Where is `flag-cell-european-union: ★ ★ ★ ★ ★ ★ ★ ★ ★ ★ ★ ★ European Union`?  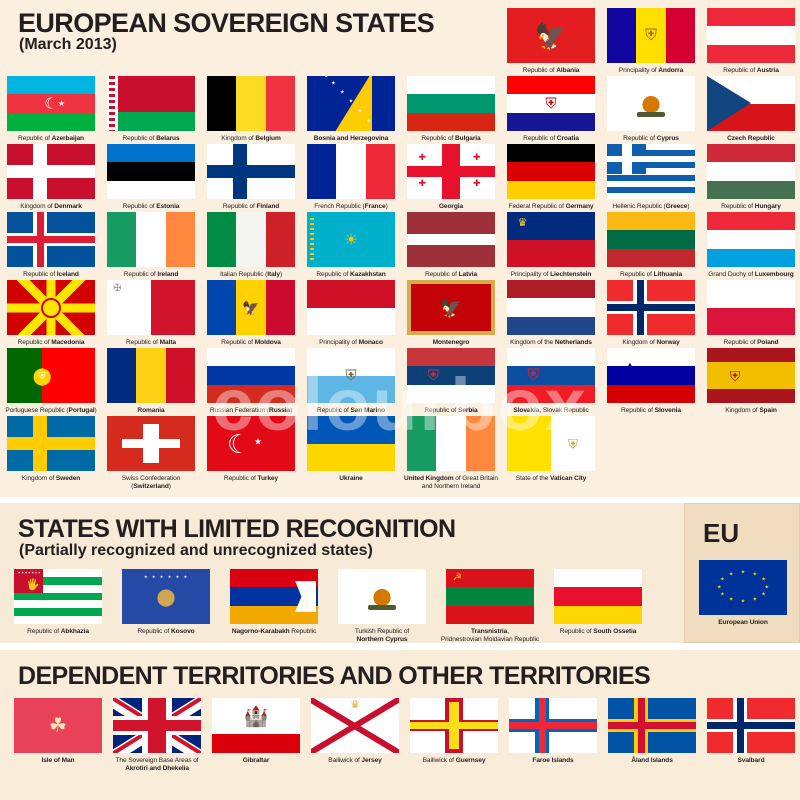
flag-cell-european-union: ★ ★ ★ ★ ★ ★ ★ ★ ★ ★ ★ ★ European Union is located at coordinates (743, 593).